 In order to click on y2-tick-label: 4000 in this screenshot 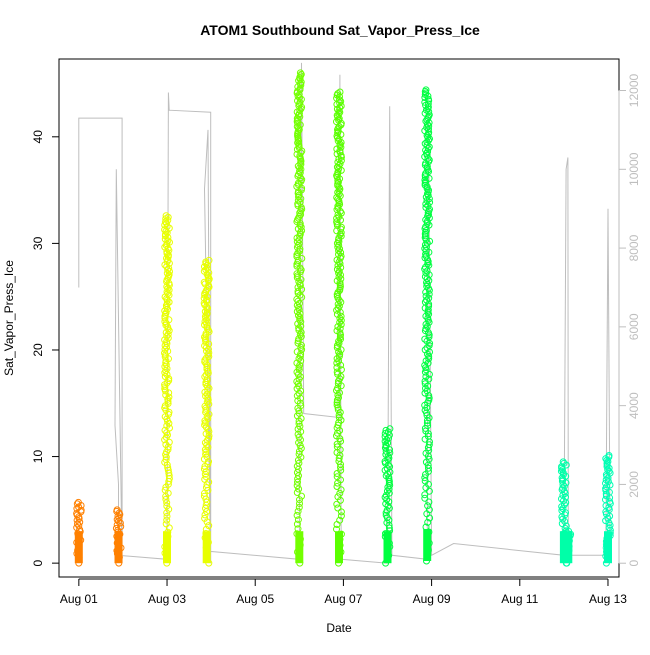, I will do `click(634, 405)`.